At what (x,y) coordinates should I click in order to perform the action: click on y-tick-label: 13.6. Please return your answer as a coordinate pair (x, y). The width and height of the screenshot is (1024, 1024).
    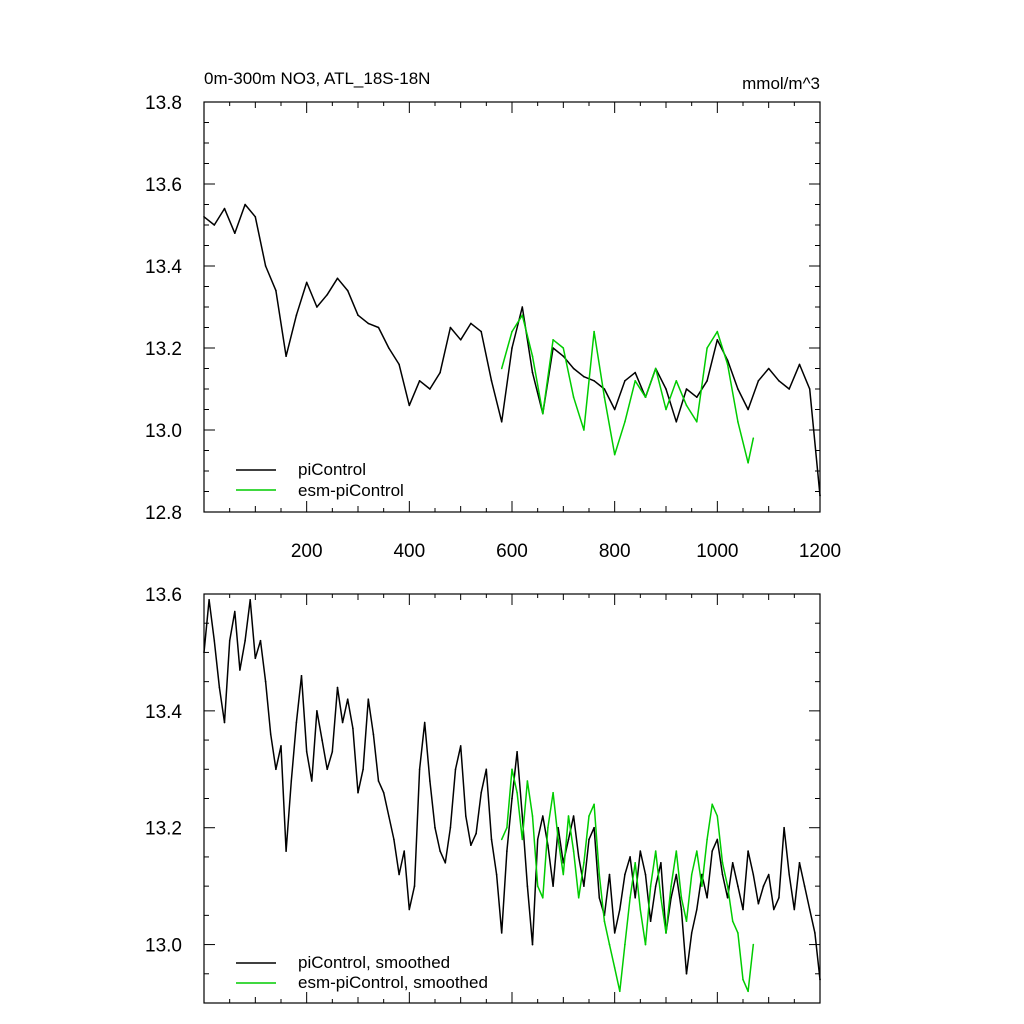
    Looking at the image, I should click on (163, 185).